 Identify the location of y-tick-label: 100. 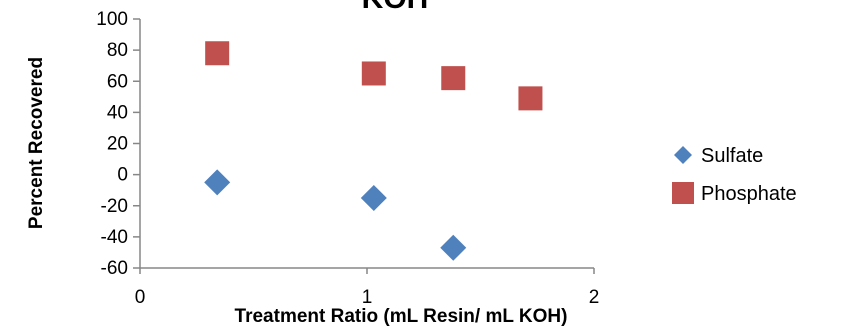
(112, 19).